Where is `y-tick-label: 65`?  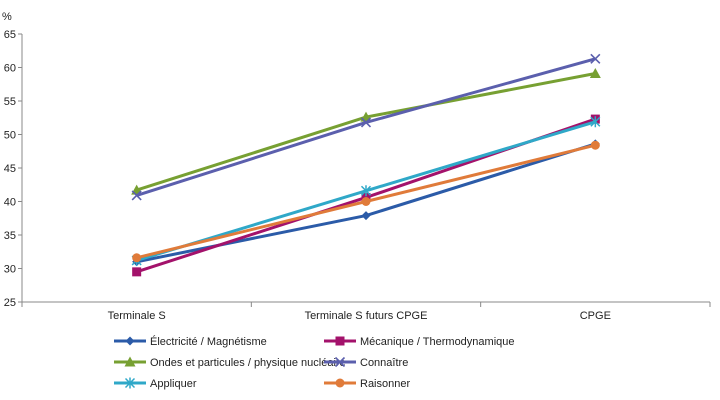
y-tick-label: 65 is located at coordinates (10, 35).